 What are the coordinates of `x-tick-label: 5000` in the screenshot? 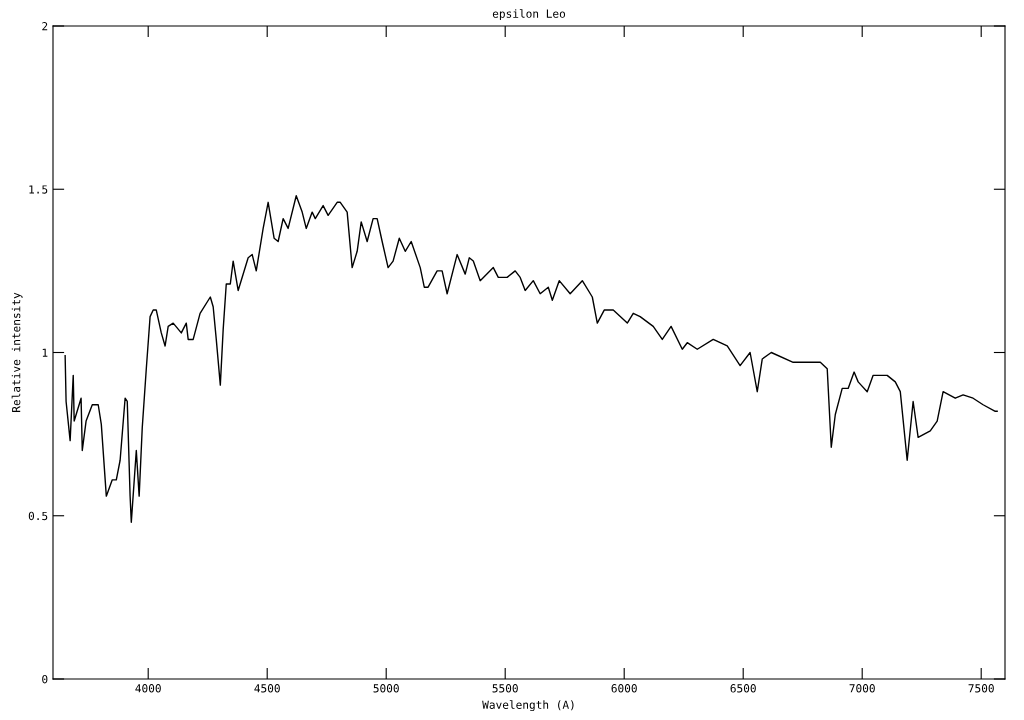 It's located at (386, 688).